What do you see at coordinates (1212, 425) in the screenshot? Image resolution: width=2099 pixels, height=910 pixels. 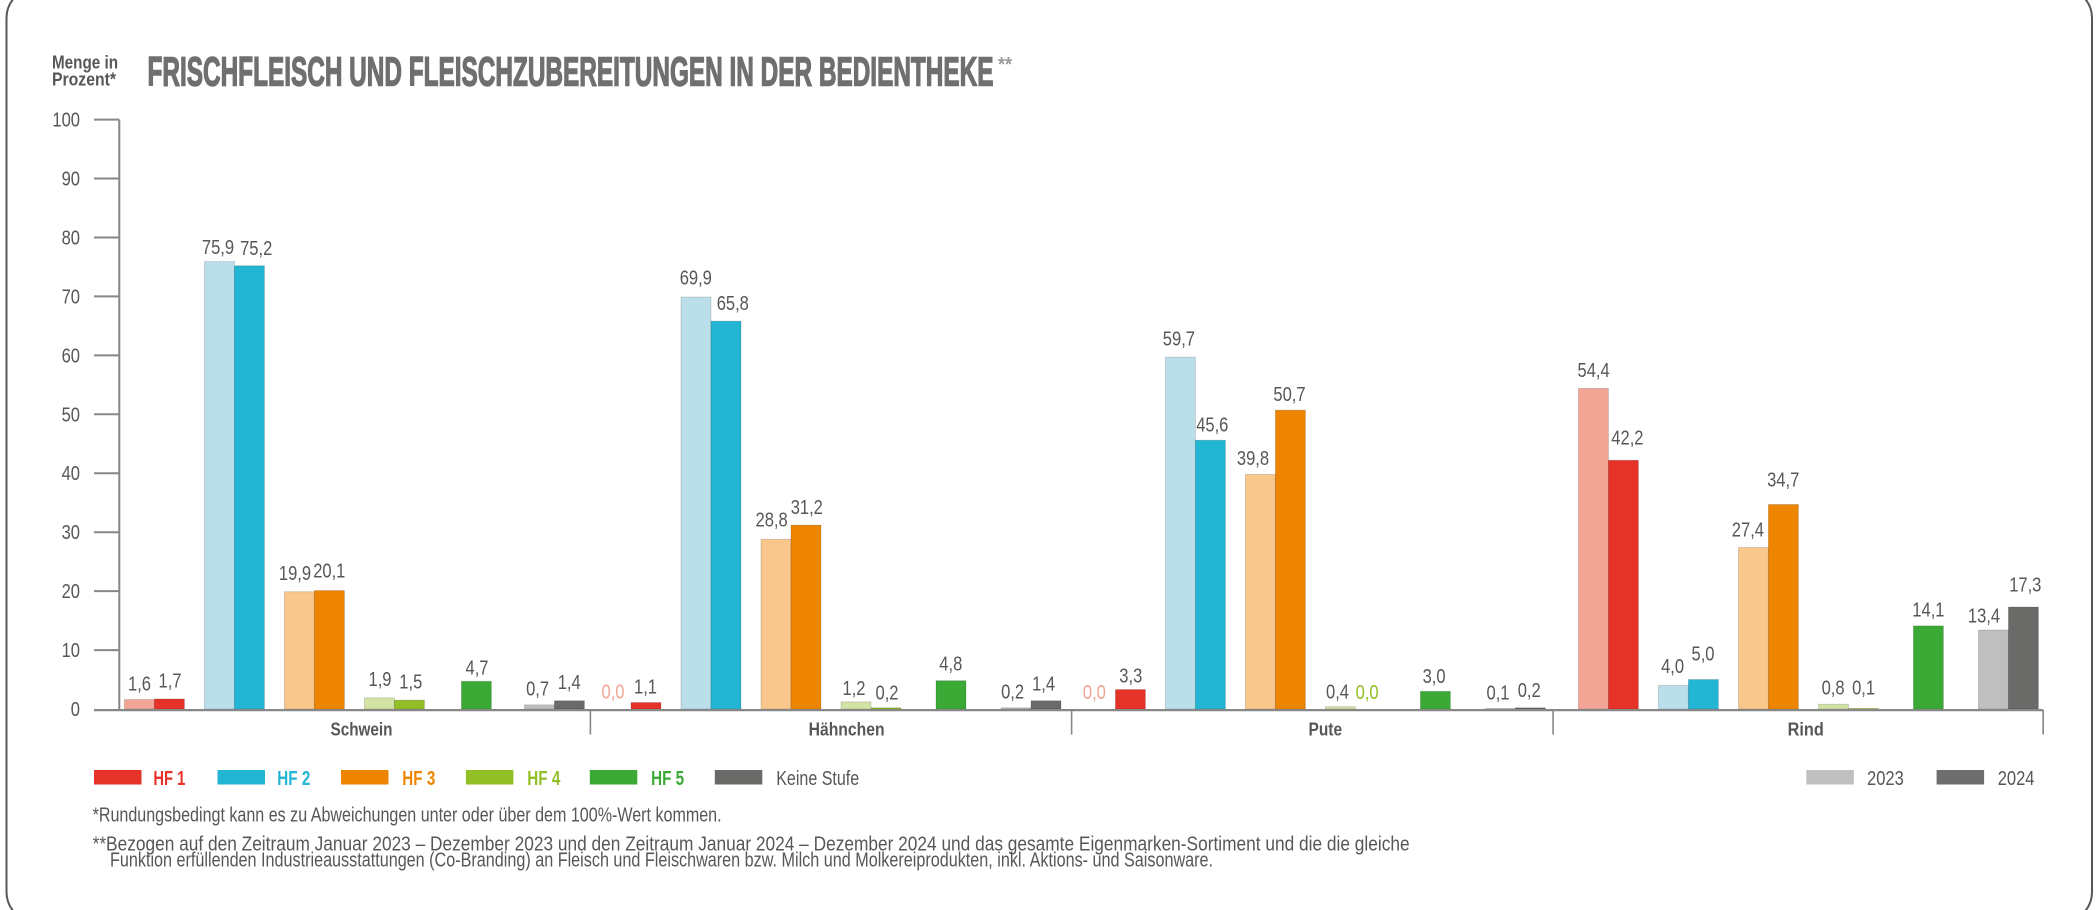 I see `svg-text: 45,6` at bounding box center [1212, 425].